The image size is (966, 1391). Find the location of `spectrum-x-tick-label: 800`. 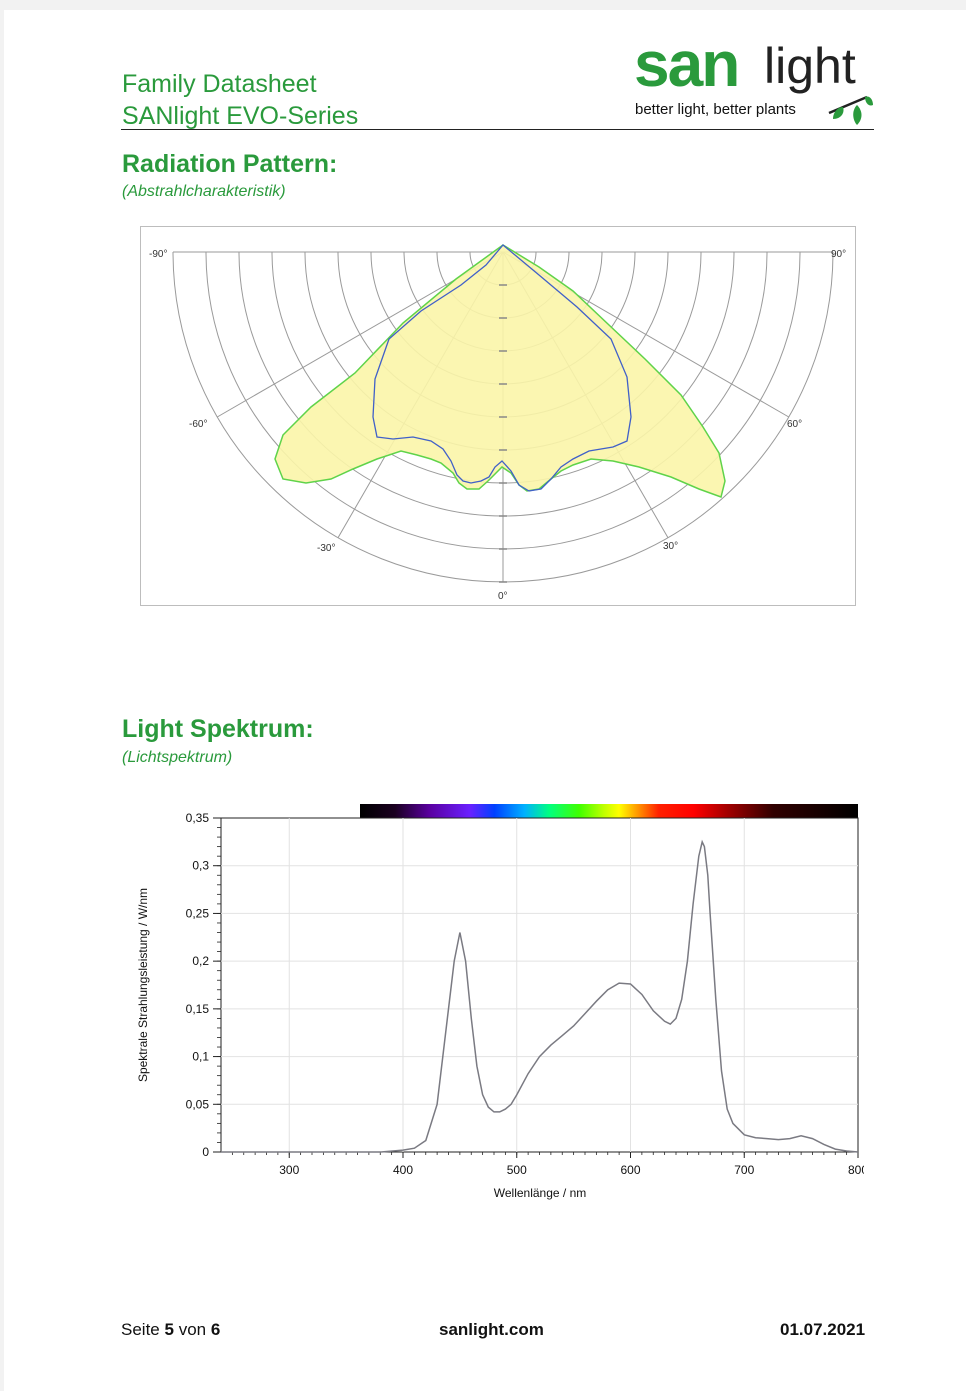

spectrum-x-tick-label: 800 is located at coordinates (856, 1170).